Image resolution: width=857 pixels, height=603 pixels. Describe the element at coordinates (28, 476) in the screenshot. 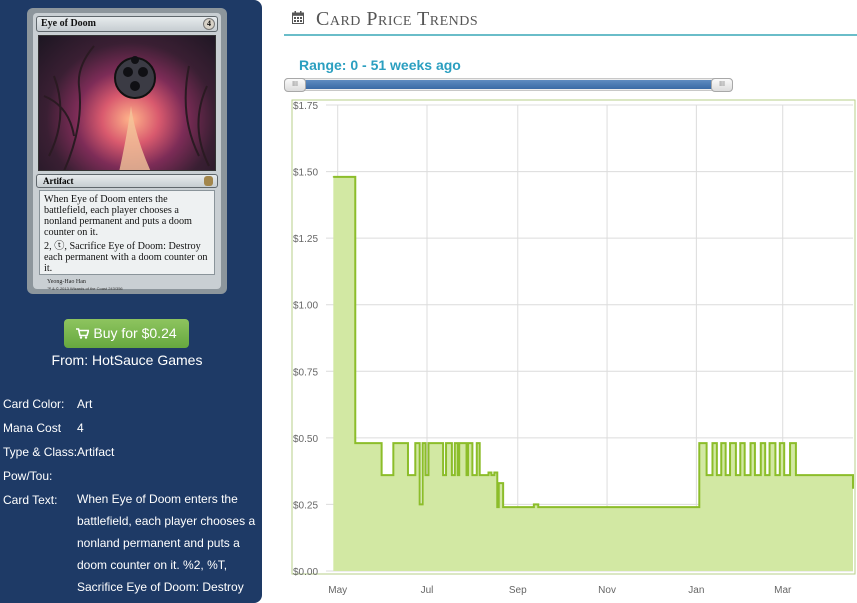

I see `pow-tou-label: Pow/Tou:` at that location.